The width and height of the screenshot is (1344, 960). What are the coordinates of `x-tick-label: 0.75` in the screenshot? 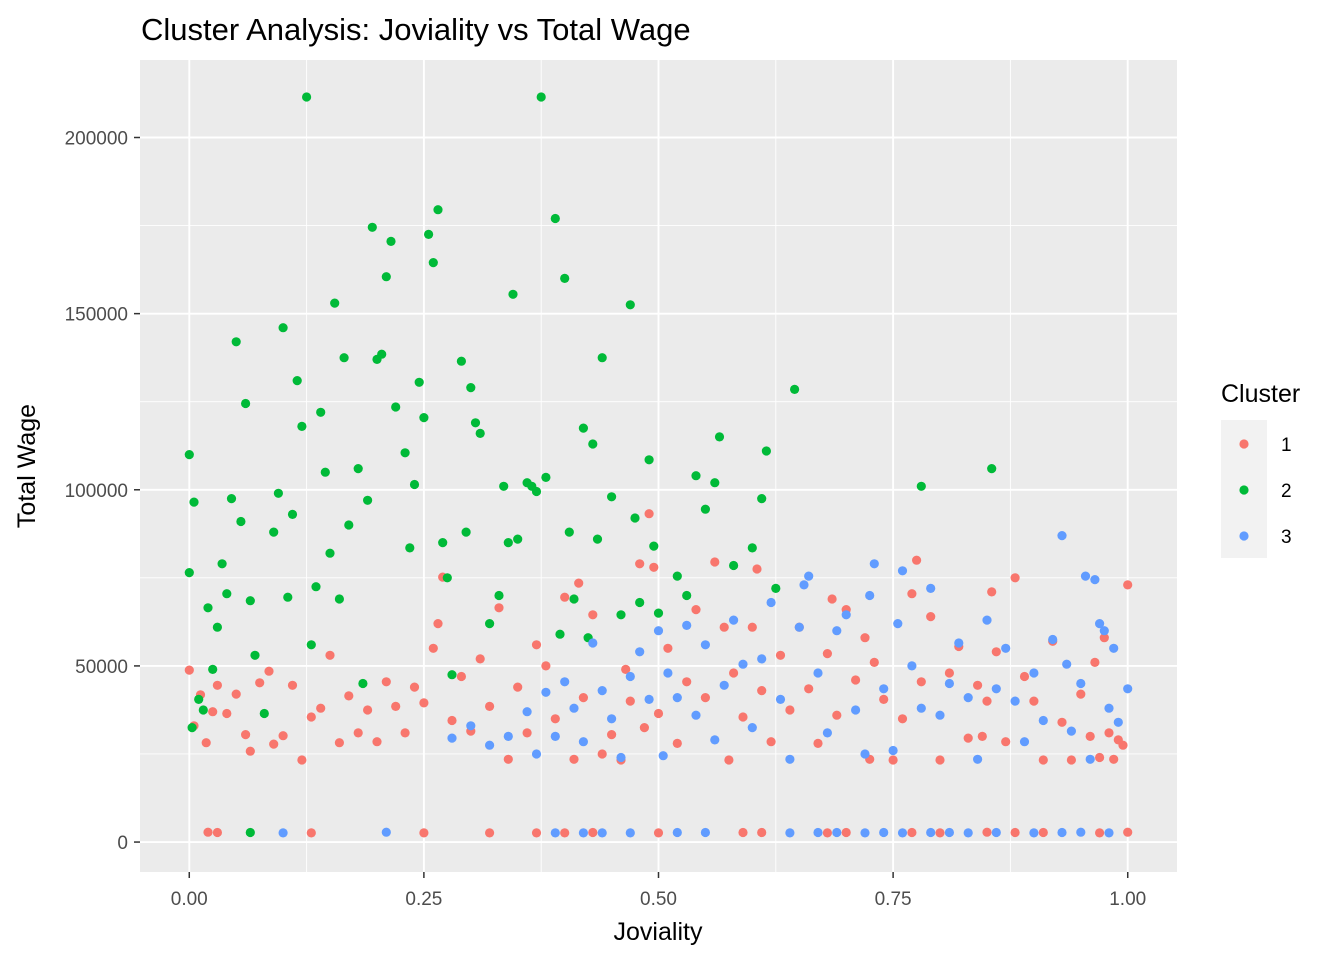 It's located at (893, 899).